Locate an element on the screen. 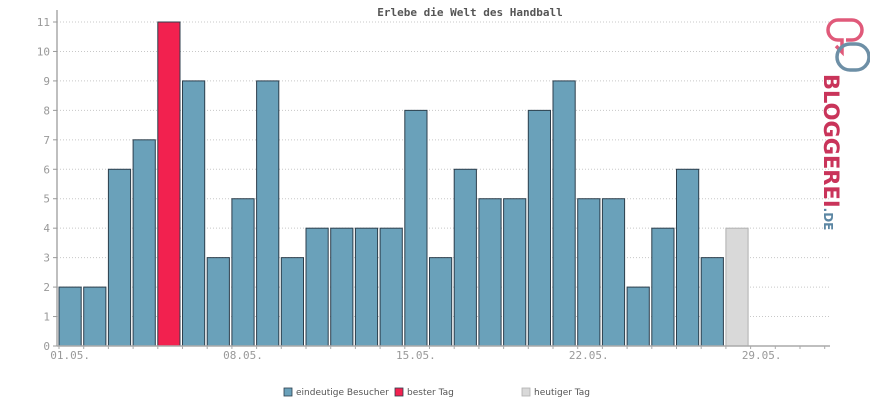 The width and height of the screenshot is (870, 400). bloggerei-logo: BLOGGEREI.DE is located at coordinates (844, 124).